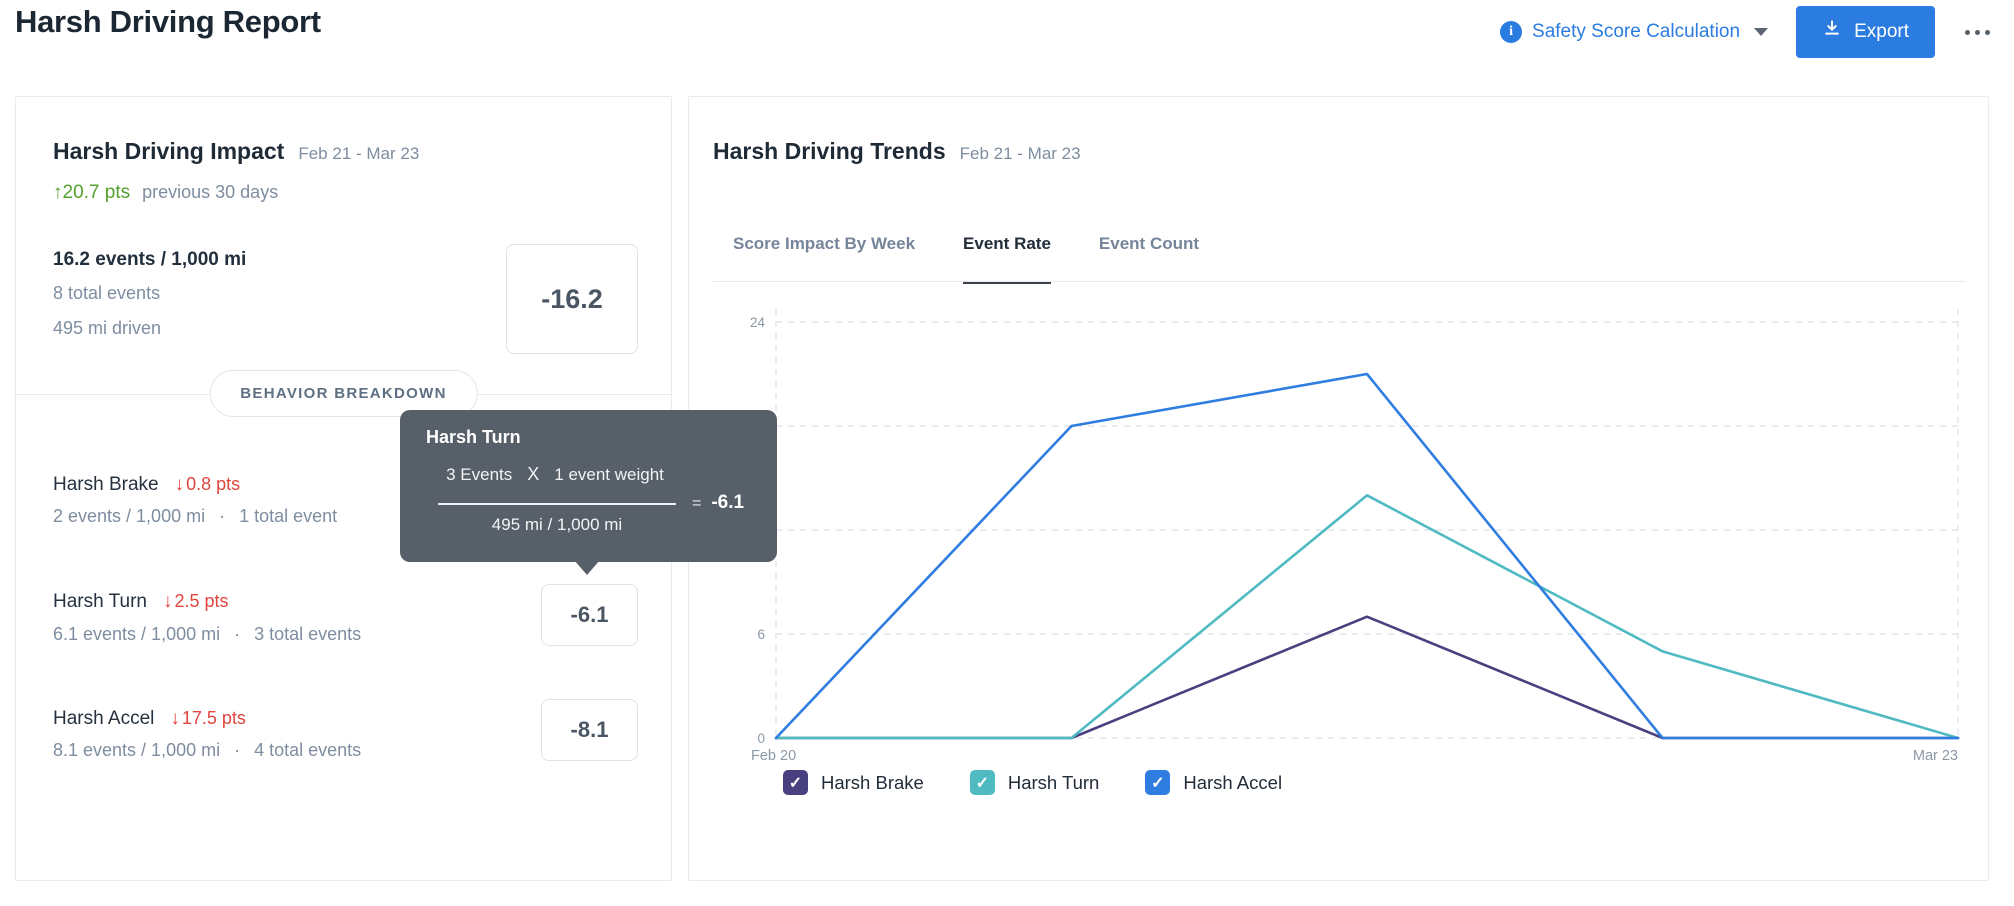  I want to click on tooltip-events: 3 Events, so click(479, 474).